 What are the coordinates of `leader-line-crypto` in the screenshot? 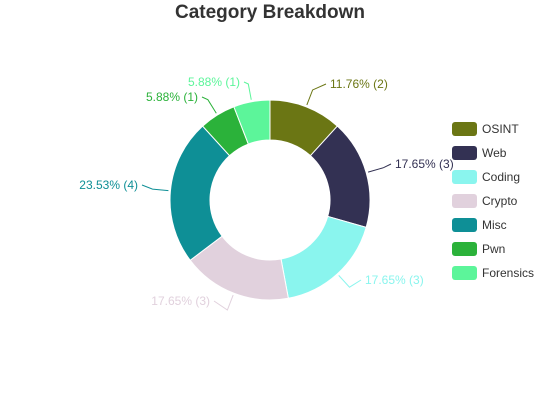 It's located at (223, 302).